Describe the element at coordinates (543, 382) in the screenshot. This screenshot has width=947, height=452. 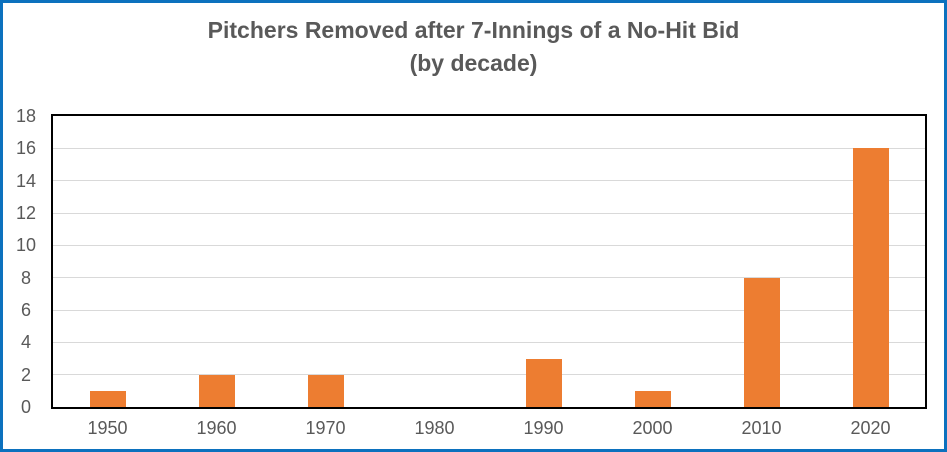
I see `bar-1990` at that location.